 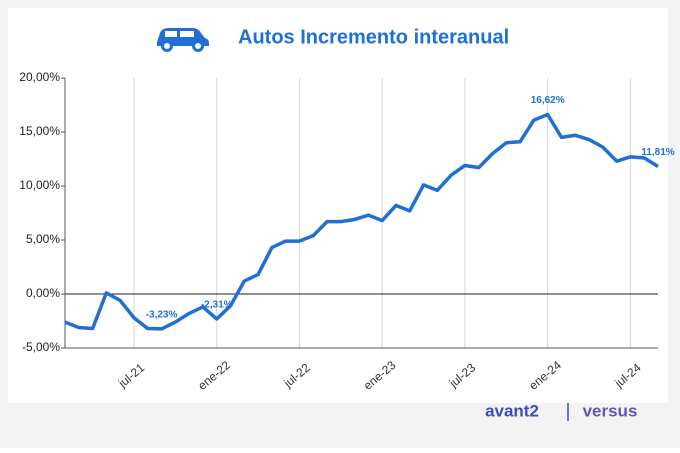 I want to click on y-tick-label: 15,00%, so click(x=39, y=131).